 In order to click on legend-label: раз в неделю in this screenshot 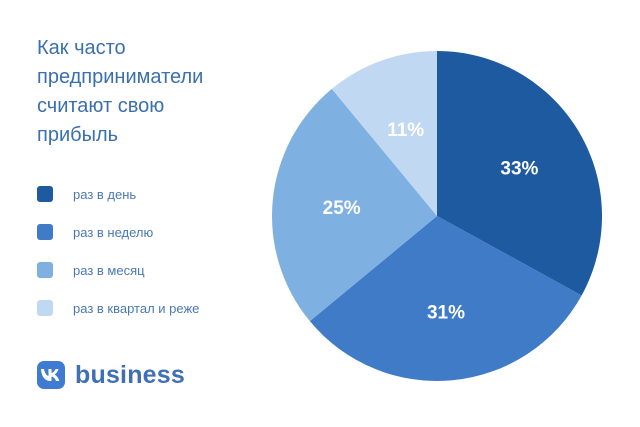, I will do `click(113, 232)`.